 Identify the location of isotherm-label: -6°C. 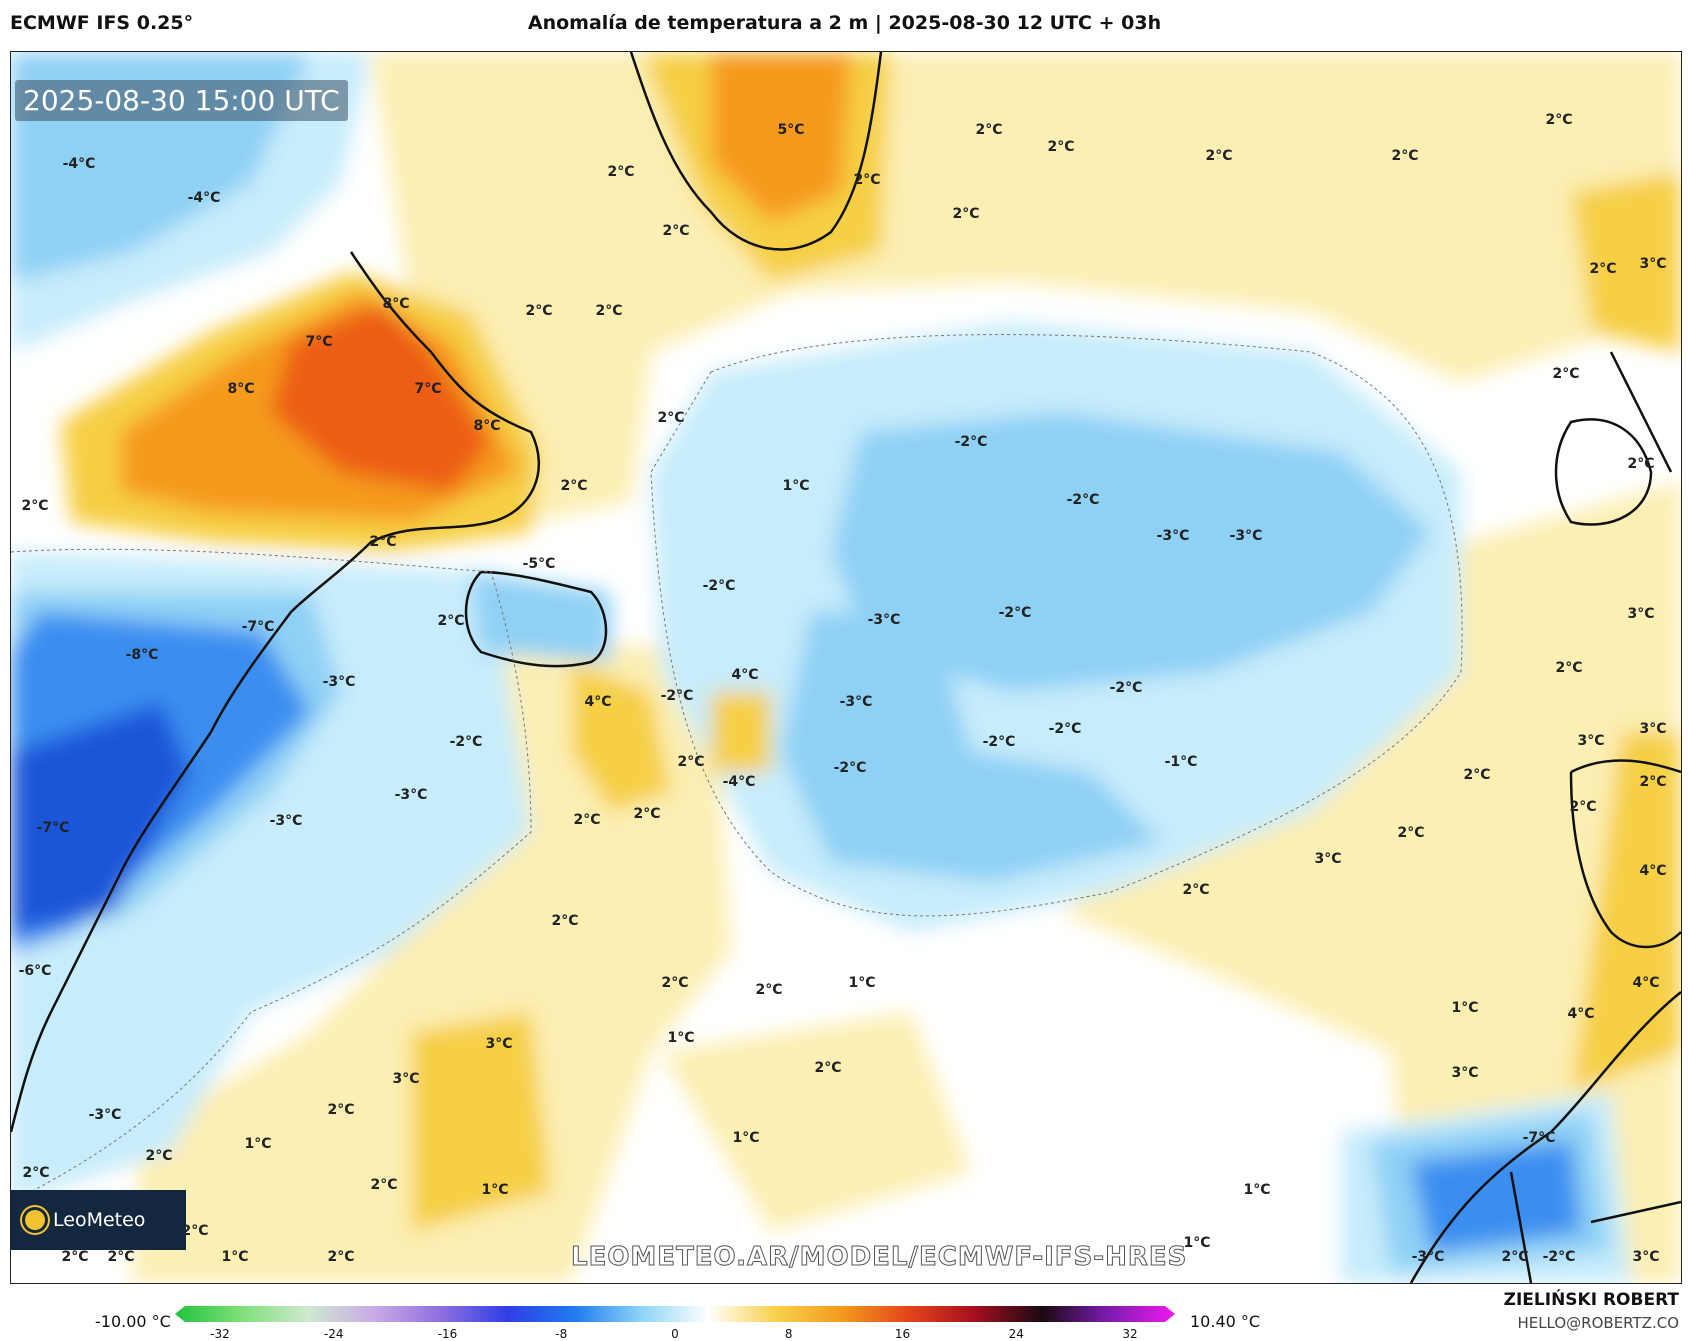
(35, 971).